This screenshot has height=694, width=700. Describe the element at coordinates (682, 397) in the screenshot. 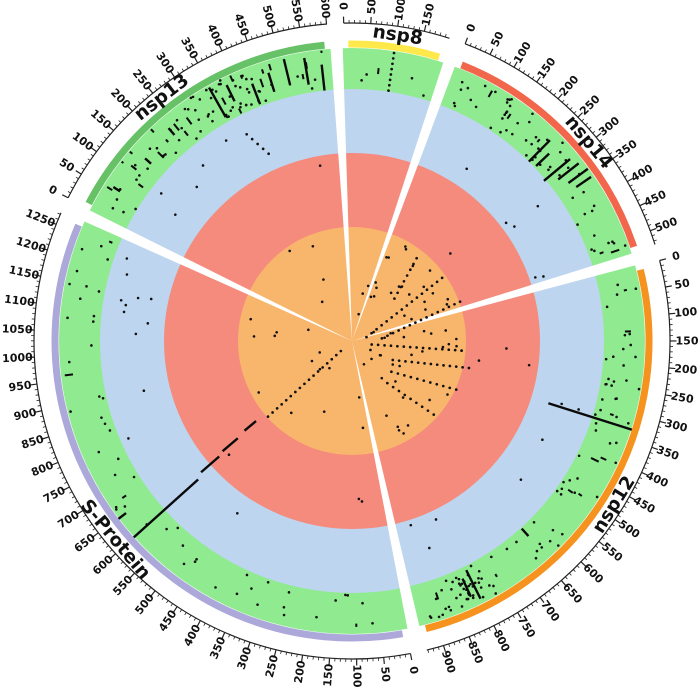

I see `tick-label: 250` at that location.